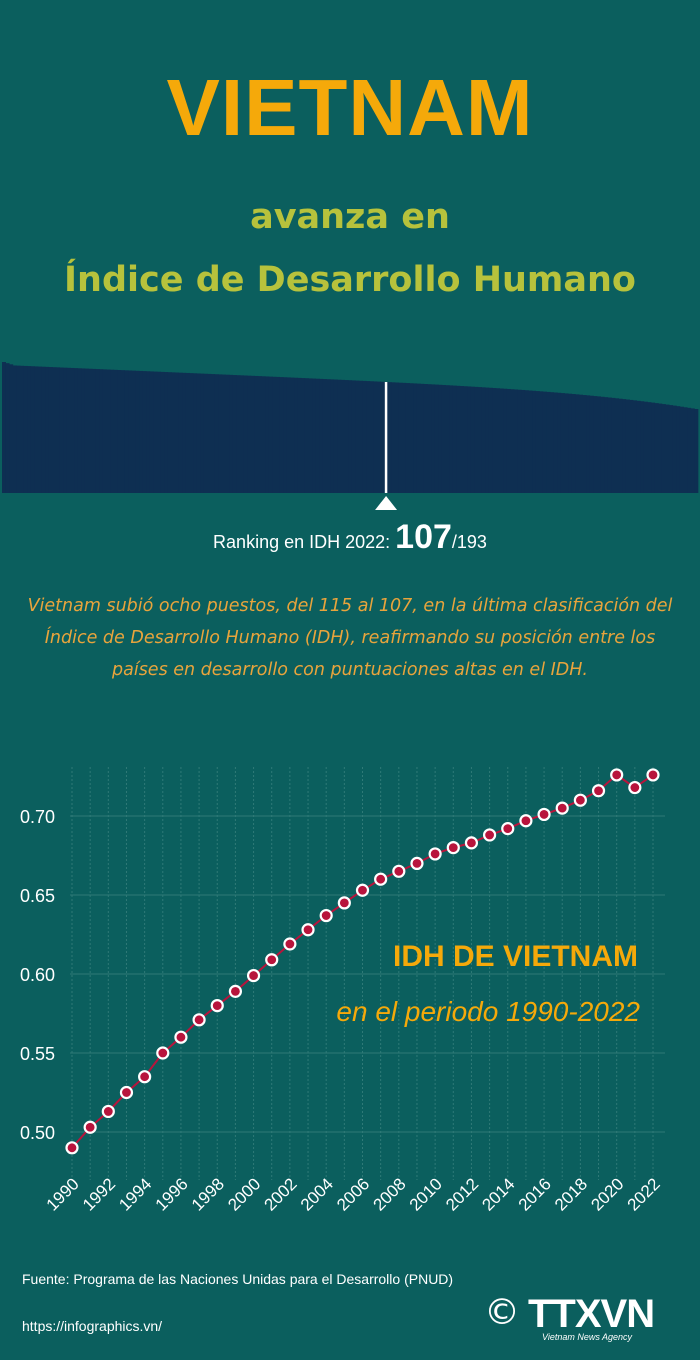 The height and width of the screenshot is (1360, 700). I want to click on y-tick-label: 0.55, so click(37, 1054).